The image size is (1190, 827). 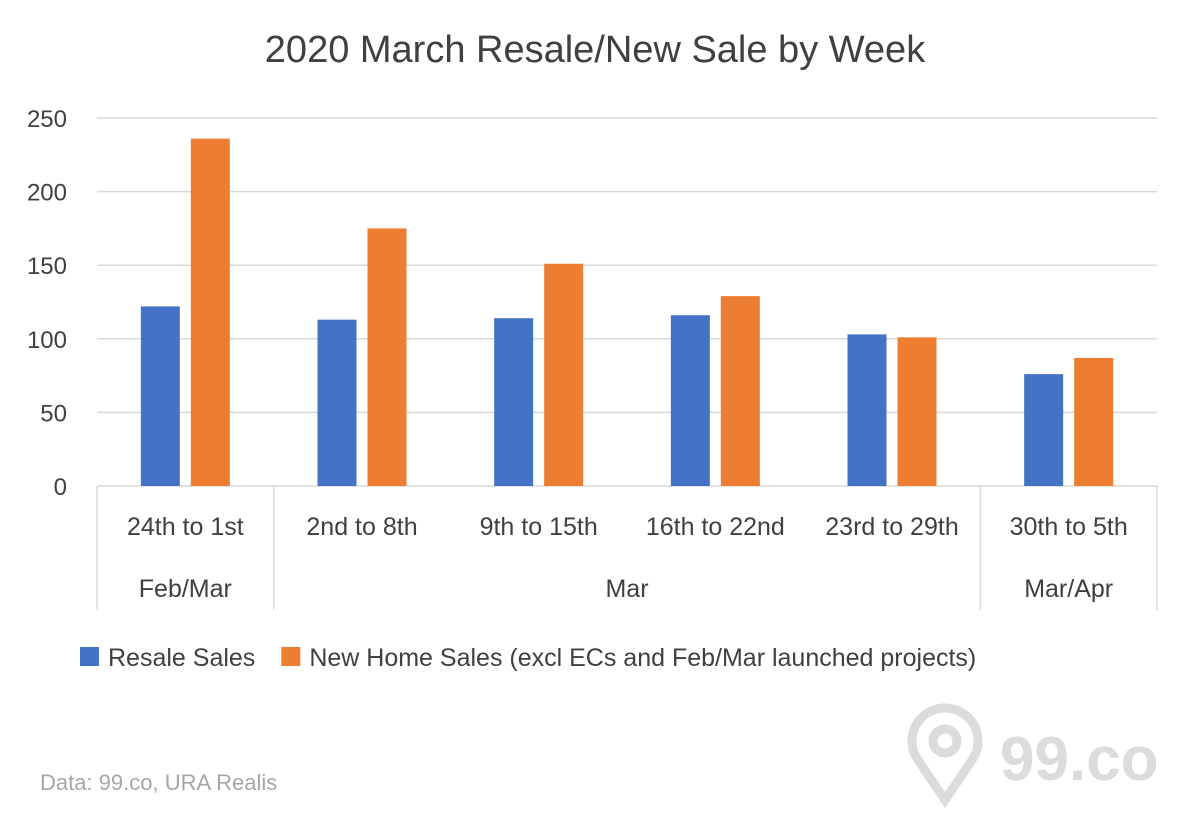 I want to click on y-tick-label: 100, so click(x=47, y=340).